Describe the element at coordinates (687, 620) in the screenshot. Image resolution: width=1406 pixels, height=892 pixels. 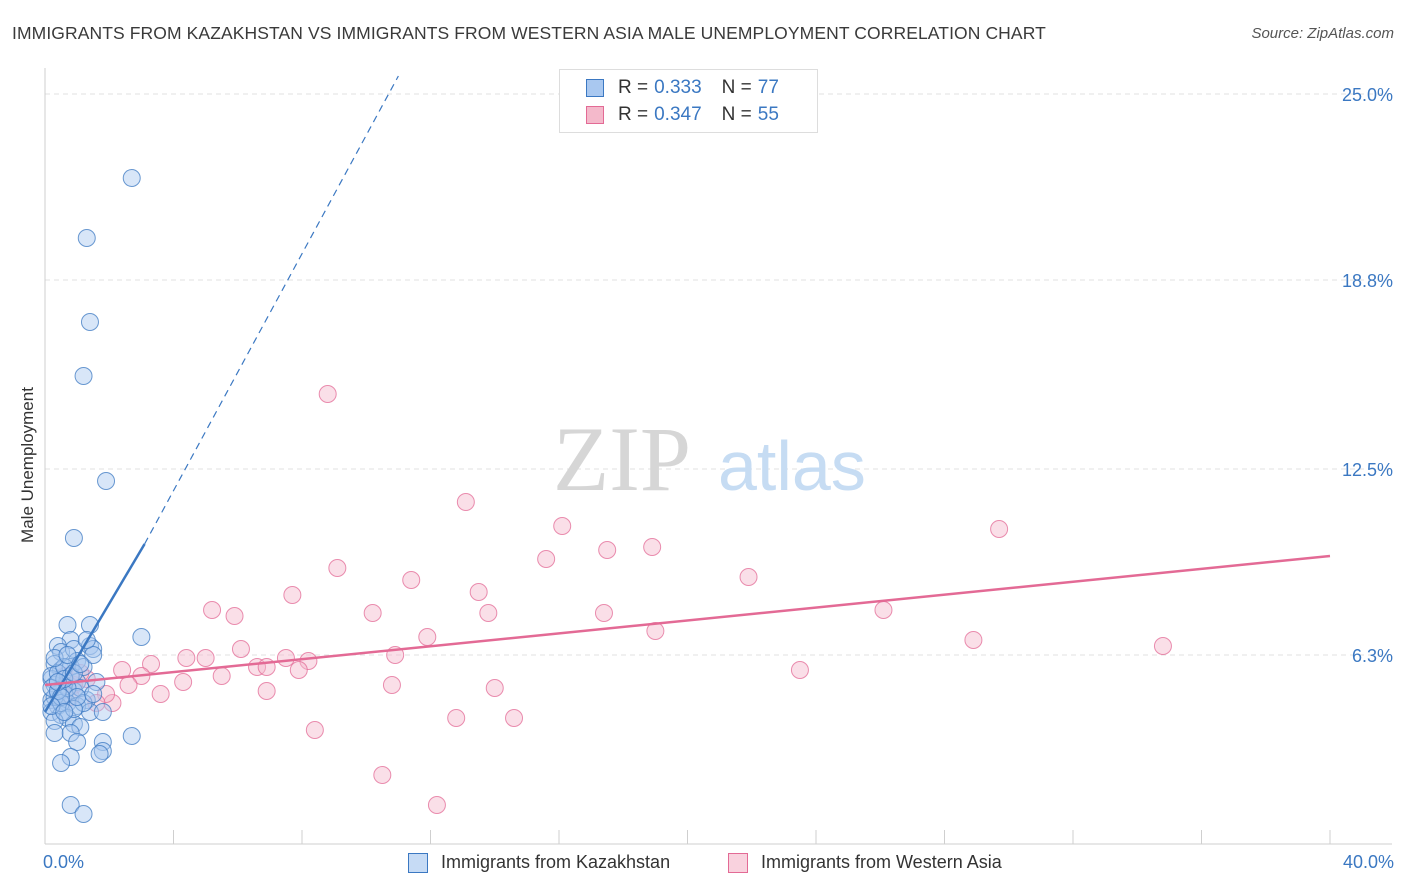
I see `western-asia-trend-line` at that location.